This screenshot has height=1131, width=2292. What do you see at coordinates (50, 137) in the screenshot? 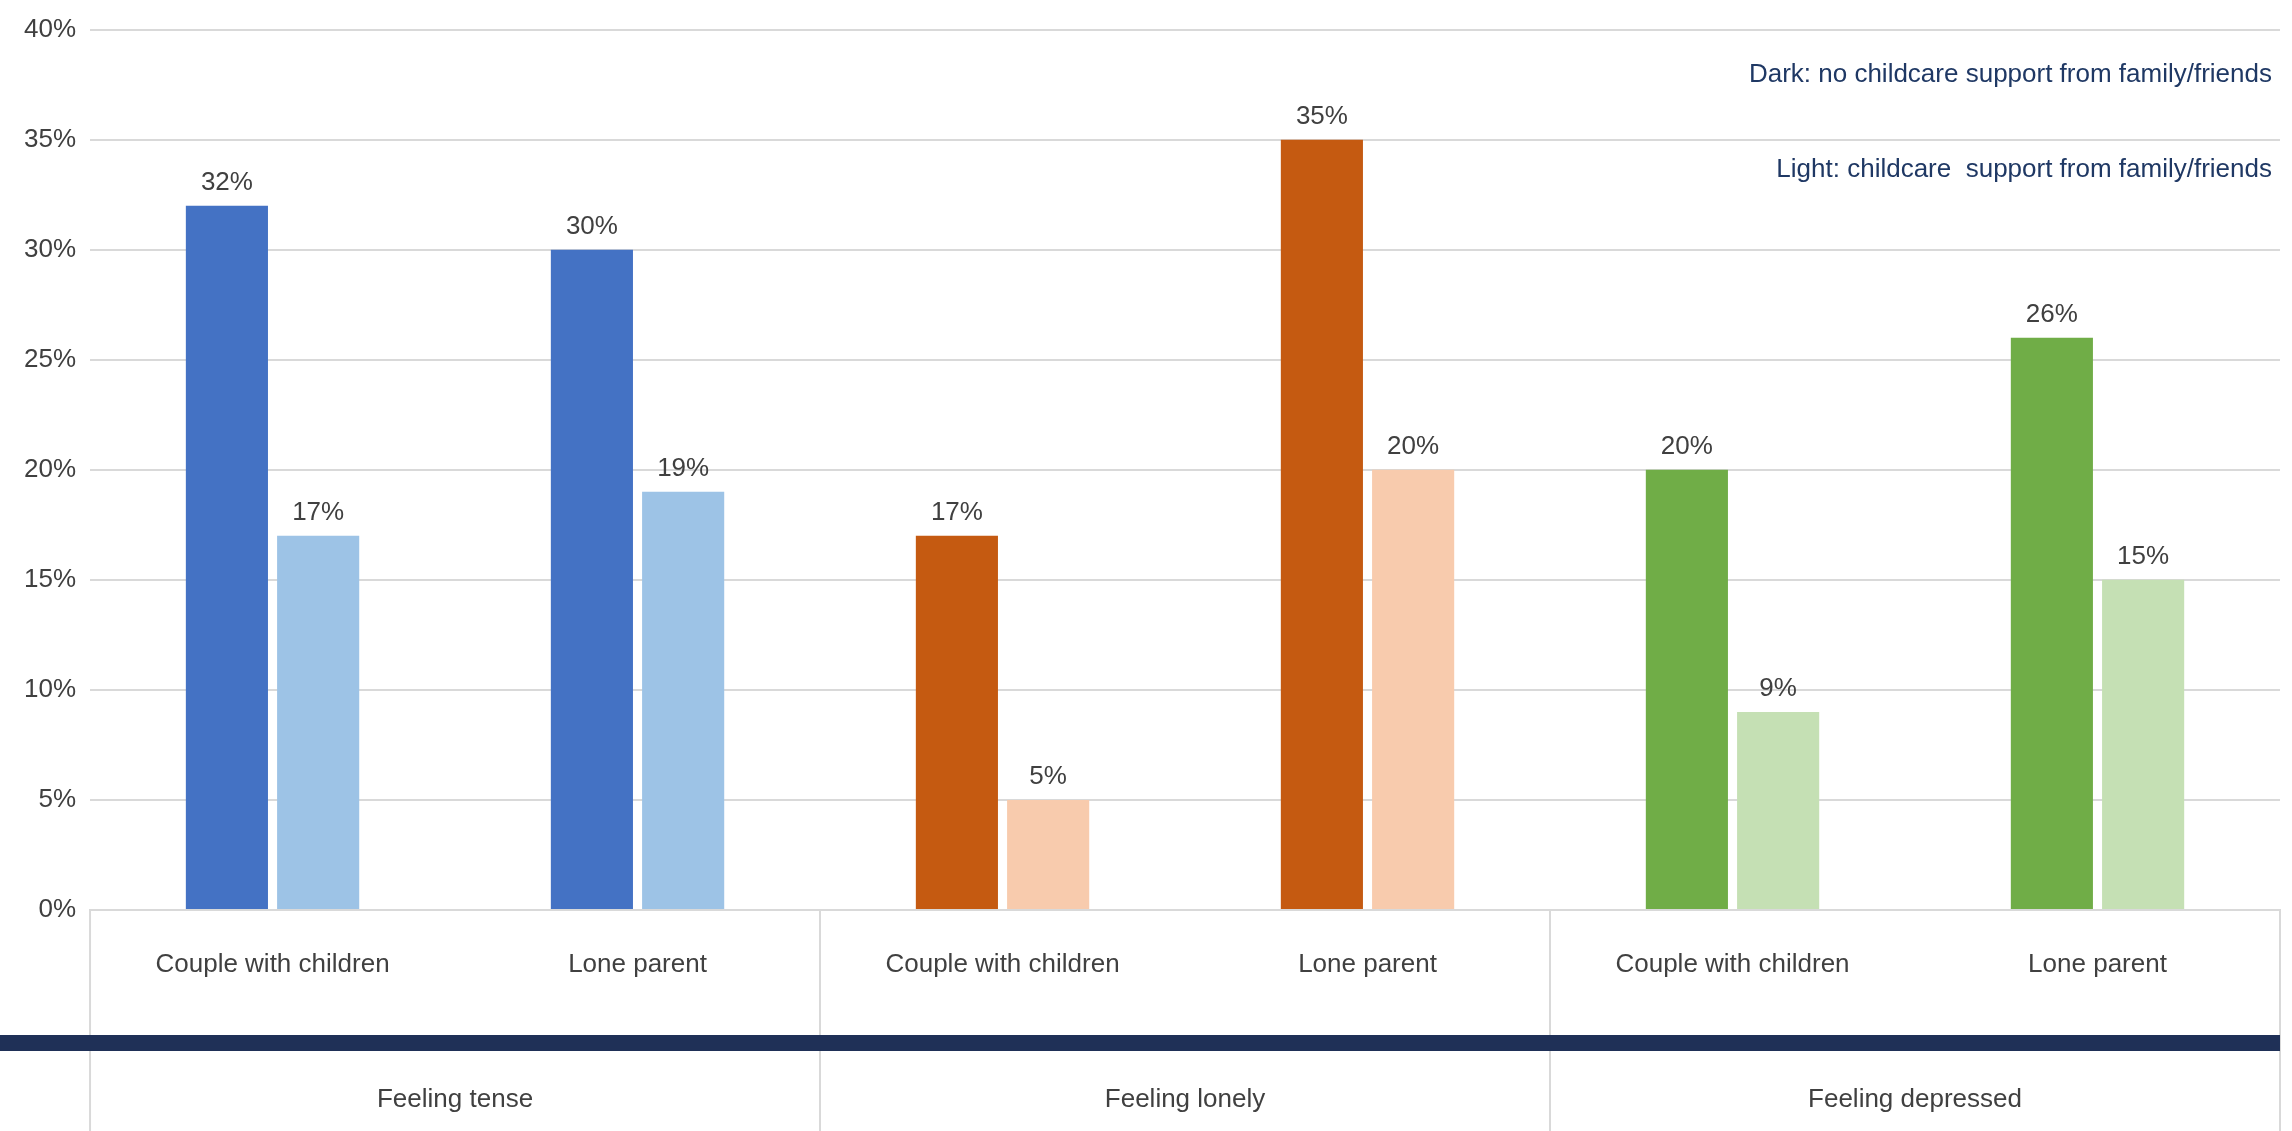
I see `y-tick-label: 35%` at bounding box center [50, 137].